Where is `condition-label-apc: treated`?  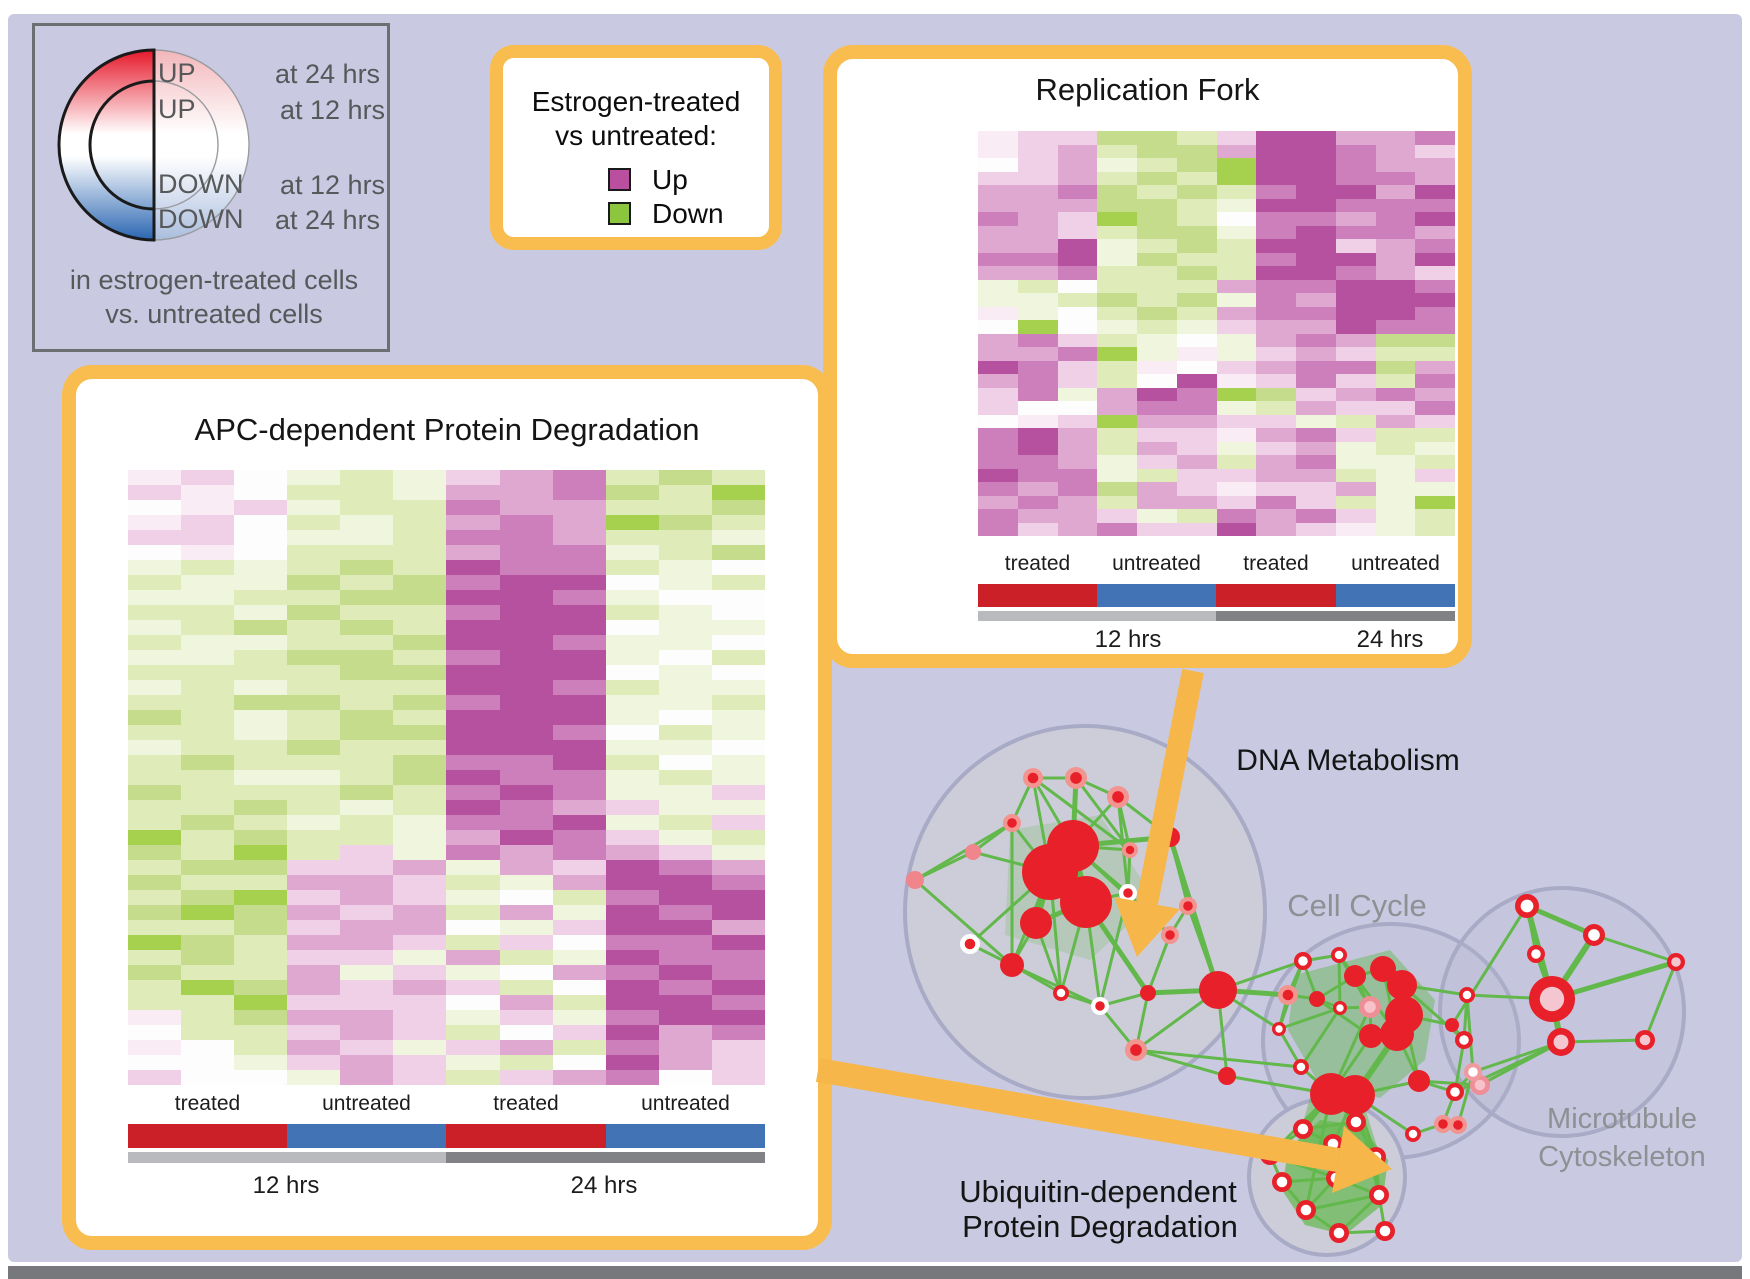
condition-label-apc: treated is located at coordinates (207, 1103).